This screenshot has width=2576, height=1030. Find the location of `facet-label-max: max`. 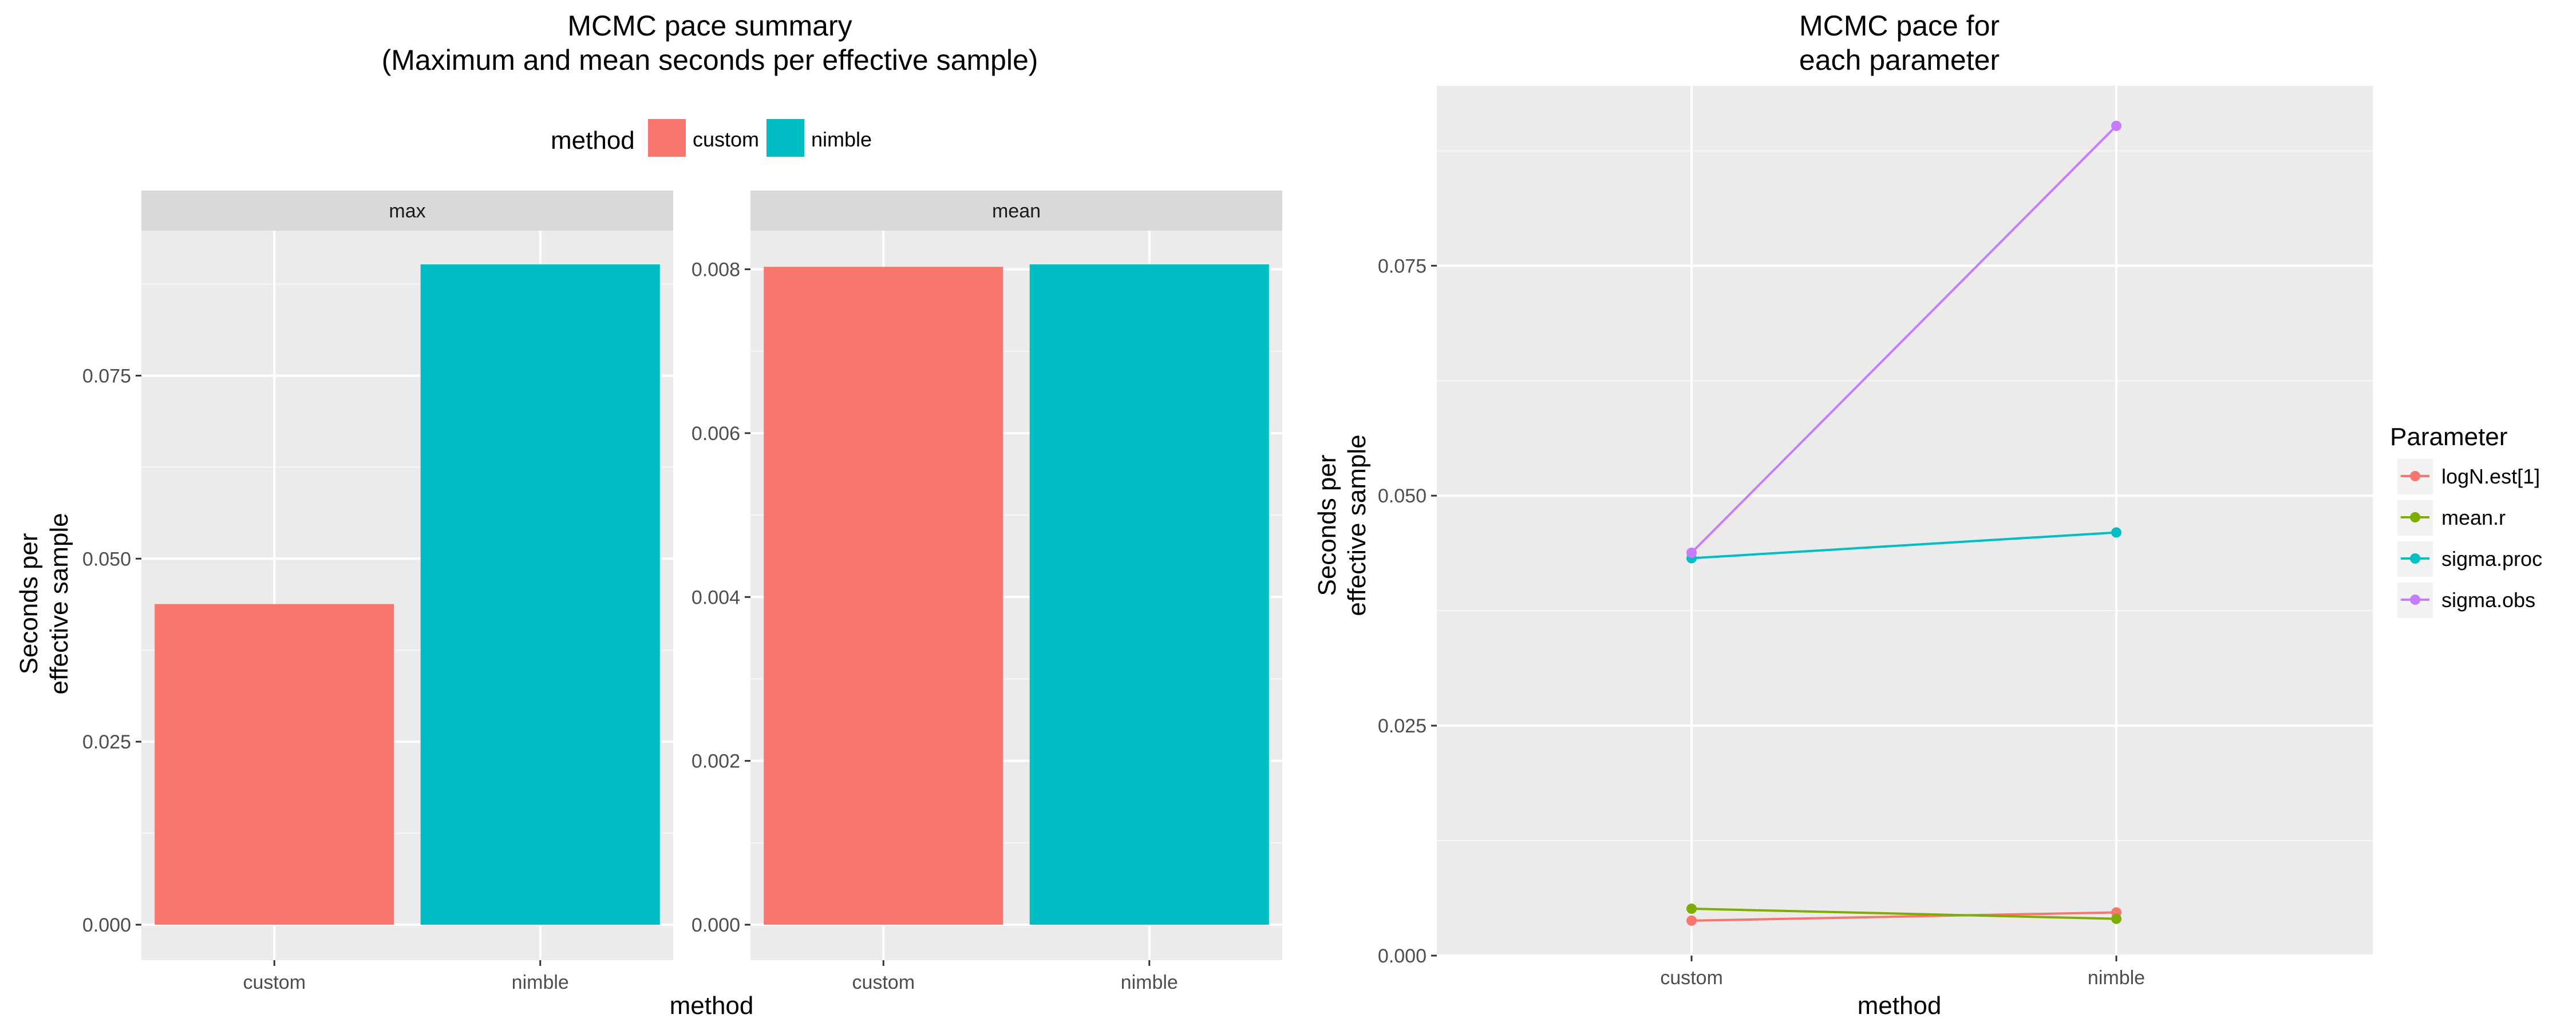

facet-label-max: max is located at coordinates (407, 211).